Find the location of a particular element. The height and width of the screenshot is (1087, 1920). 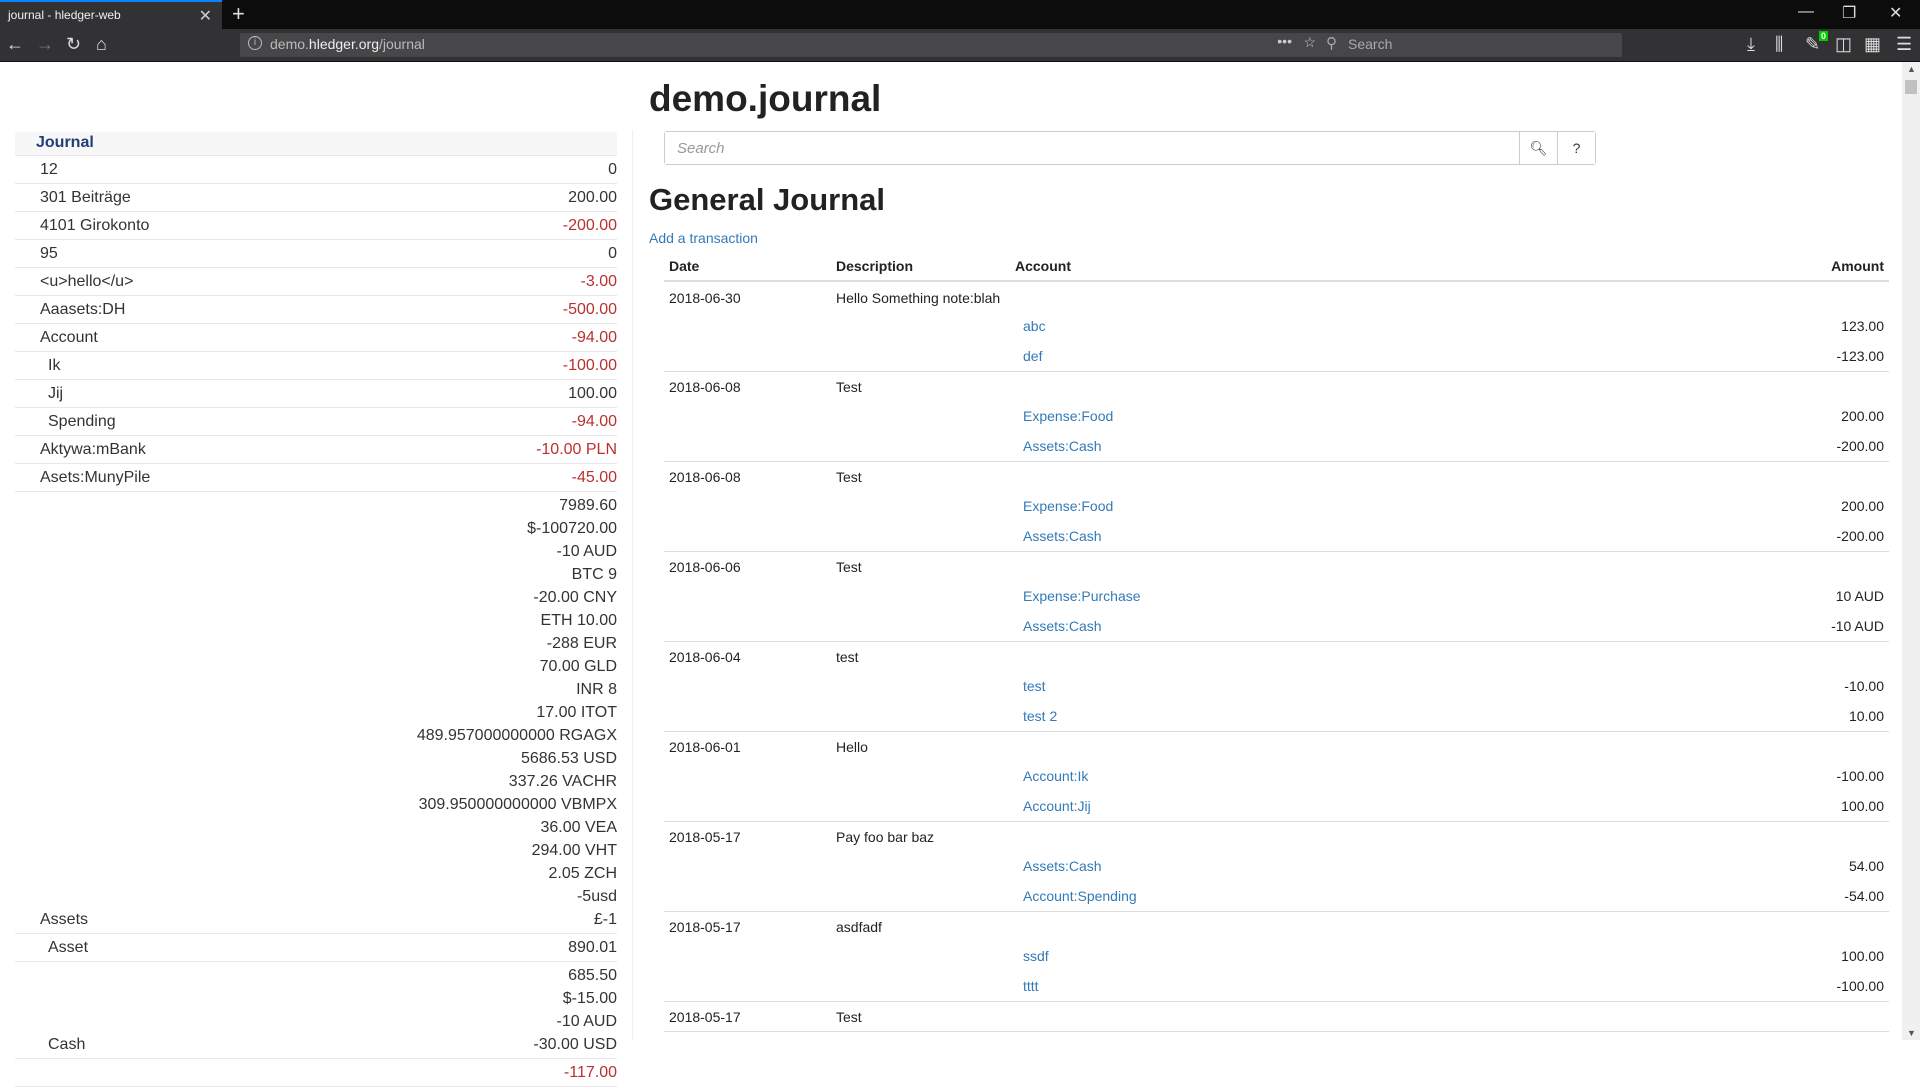

info-icon: i is located at coordinates (255, 43).